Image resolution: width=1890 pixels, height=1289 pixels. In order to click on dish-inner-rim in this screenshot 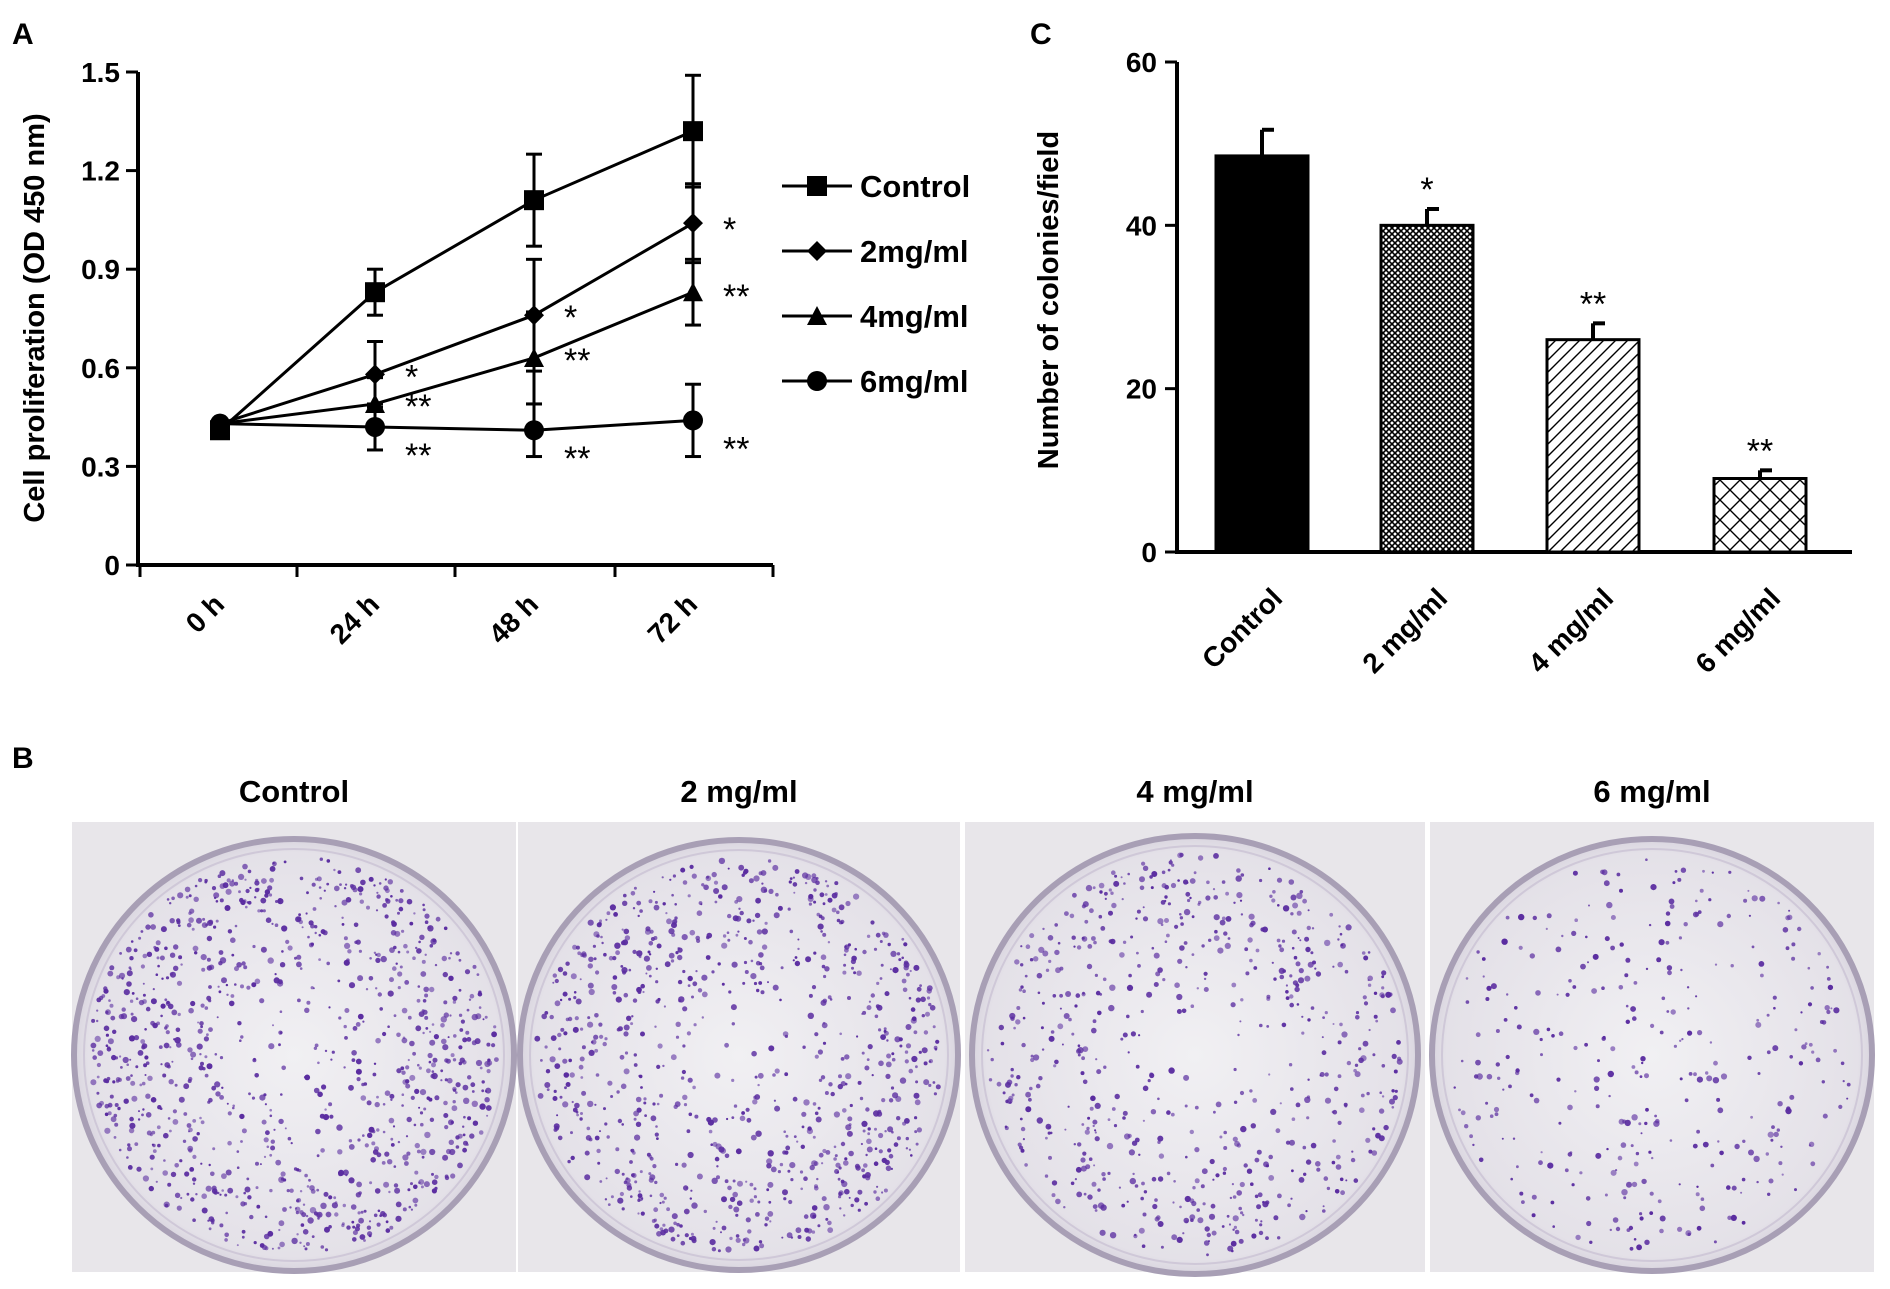, I will do `click(1652, 1055)`.